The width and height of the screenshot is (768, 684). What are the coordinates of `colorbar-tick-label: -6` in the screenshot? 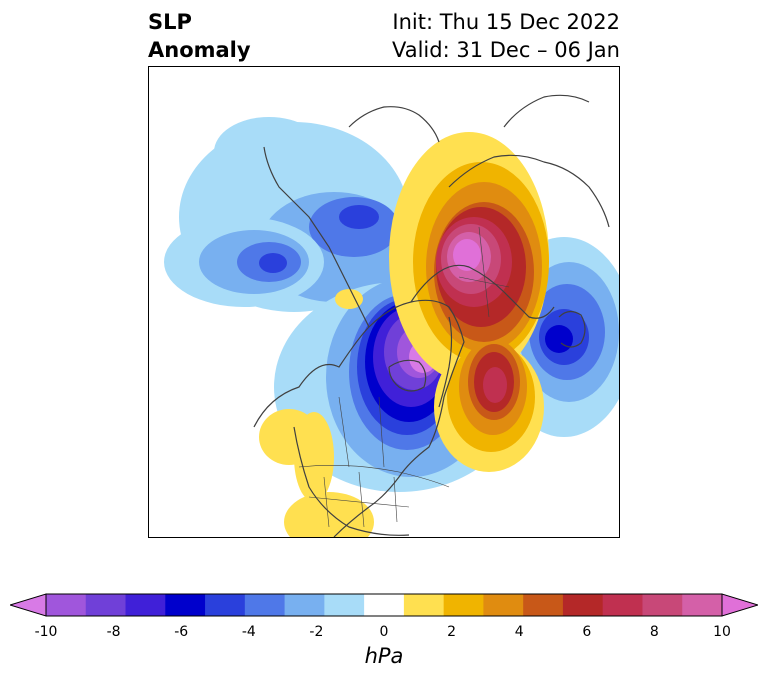 It's located at (181, 632).